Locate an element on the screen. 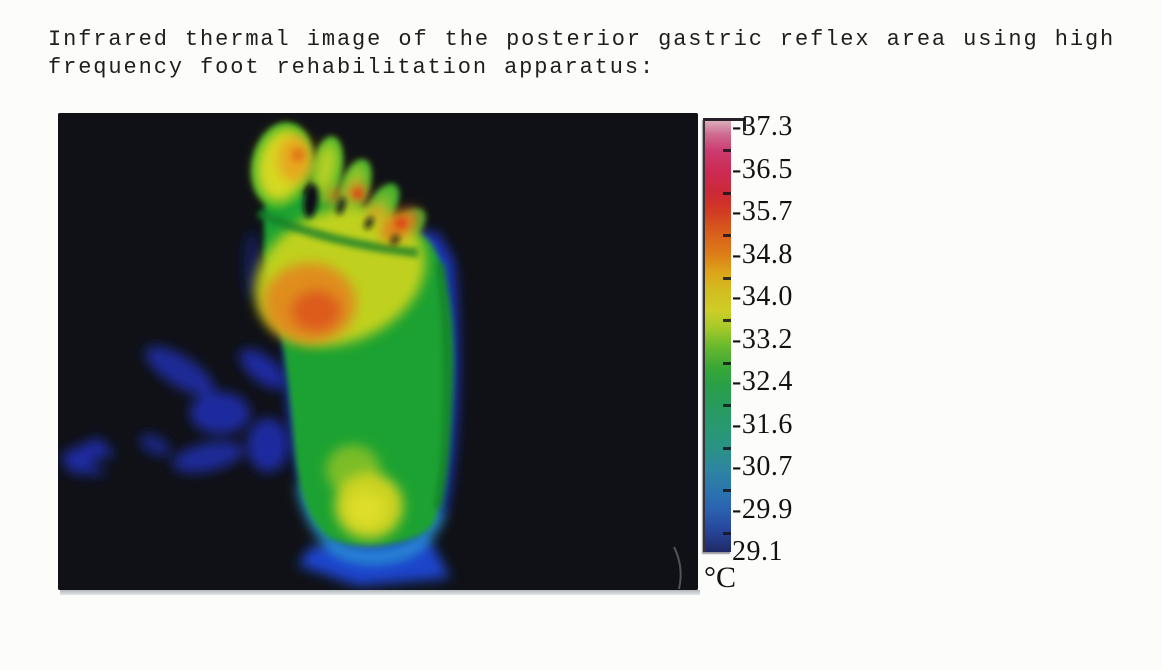 This screenshot has width=1162, height=670. heel-warm-spot is located at coordinates (364, 492).